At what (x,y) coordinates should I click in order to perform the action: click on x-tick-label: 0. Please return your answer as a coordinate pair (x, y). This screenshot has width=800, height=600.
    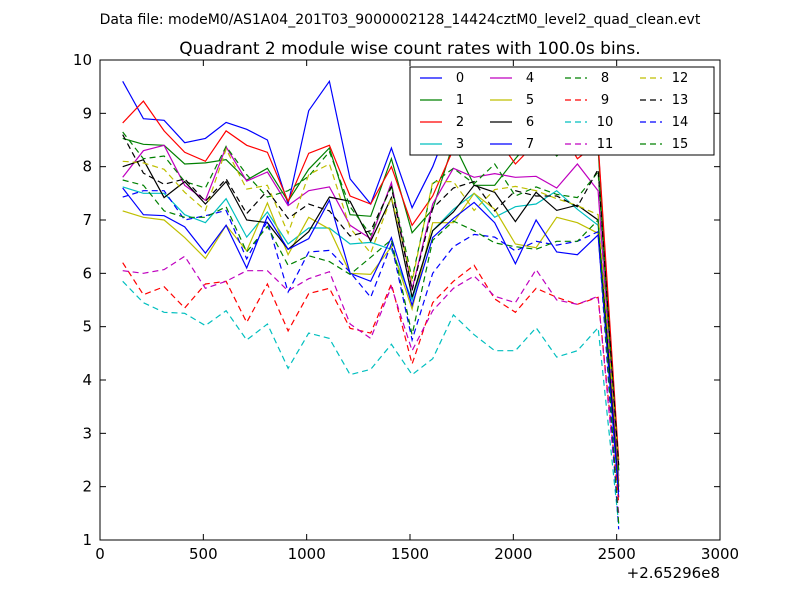
    Looking at the image, I should click on (100, 554).